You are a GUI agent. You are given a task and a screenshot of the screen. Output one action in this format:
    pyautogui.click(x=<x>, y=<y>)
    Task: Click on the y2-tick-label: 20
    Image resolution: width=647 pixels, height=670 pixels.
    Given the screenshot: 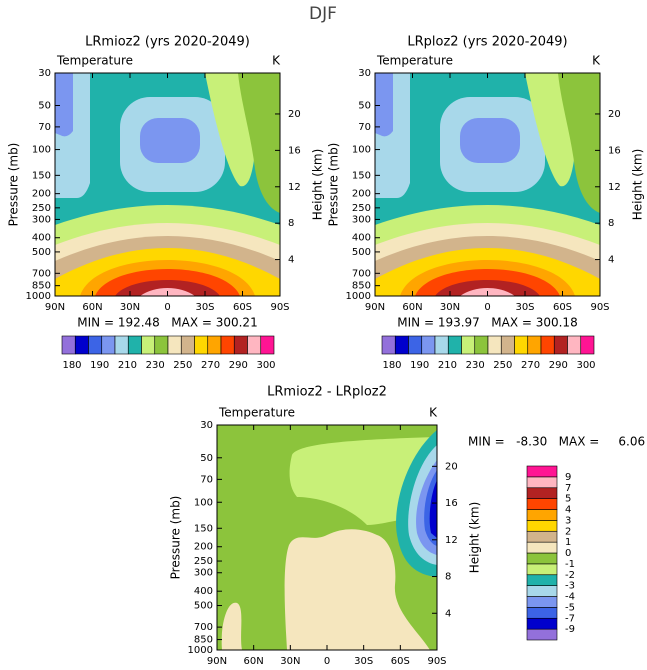 What is the action you would take?
    pyautogui.click(x=614, y=114)
    